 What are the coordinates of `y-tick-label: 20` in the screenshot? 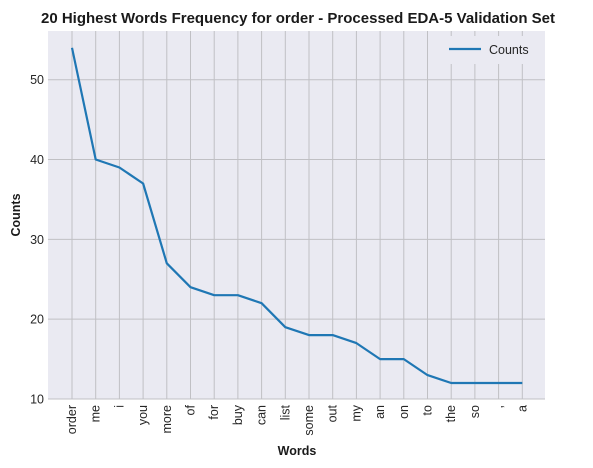 It's located at (37, 320).